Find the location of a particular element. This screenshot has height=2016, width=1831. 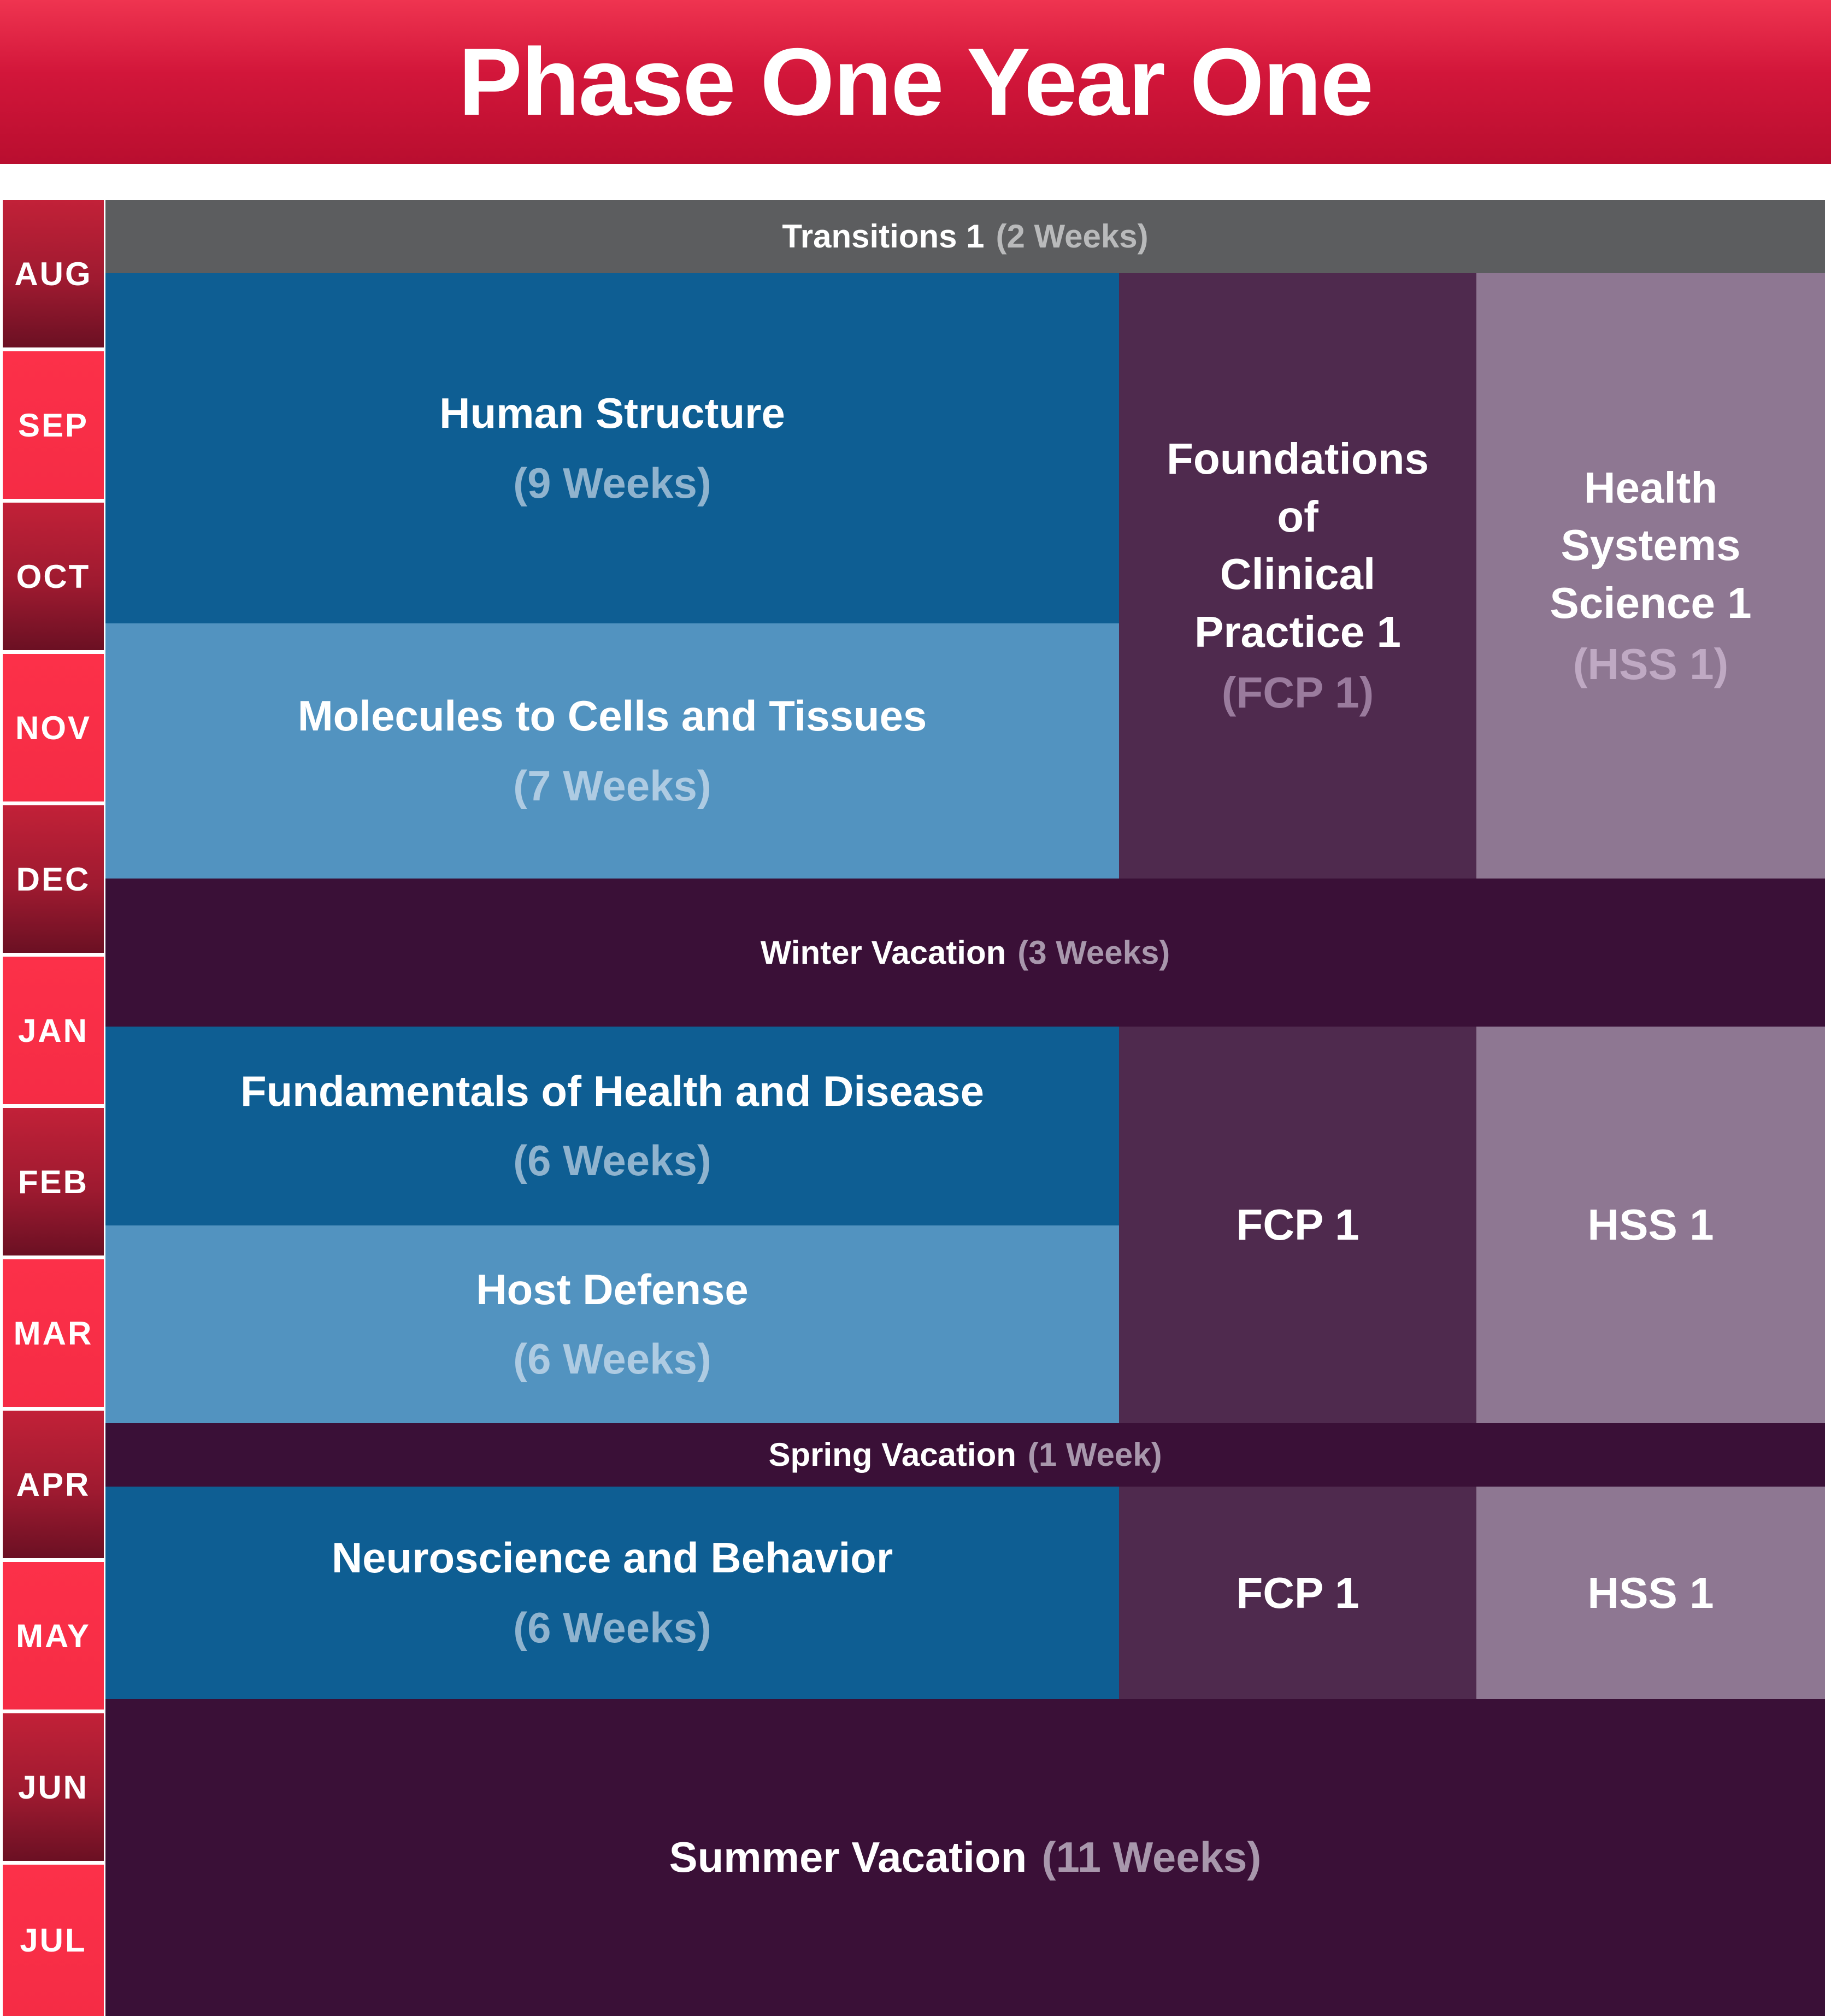

month-label-apr: APR is located at coordinates (53, 1484).